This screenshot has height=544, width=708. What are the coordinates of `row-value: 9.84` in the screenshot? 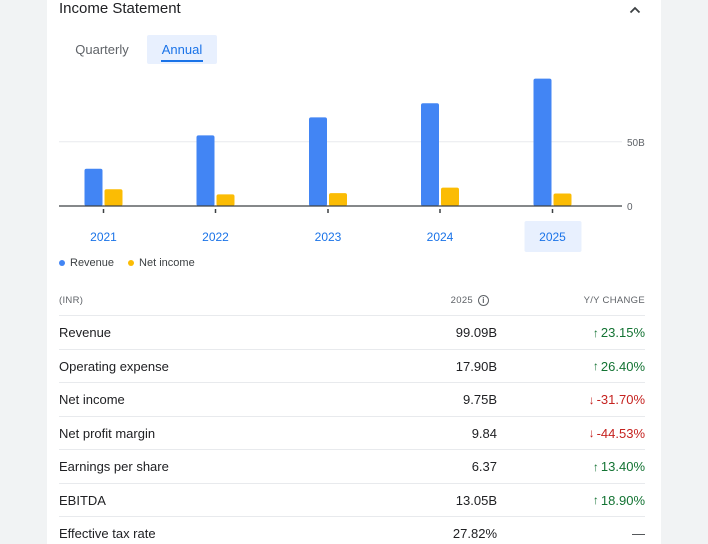 It's located at (484, 433).